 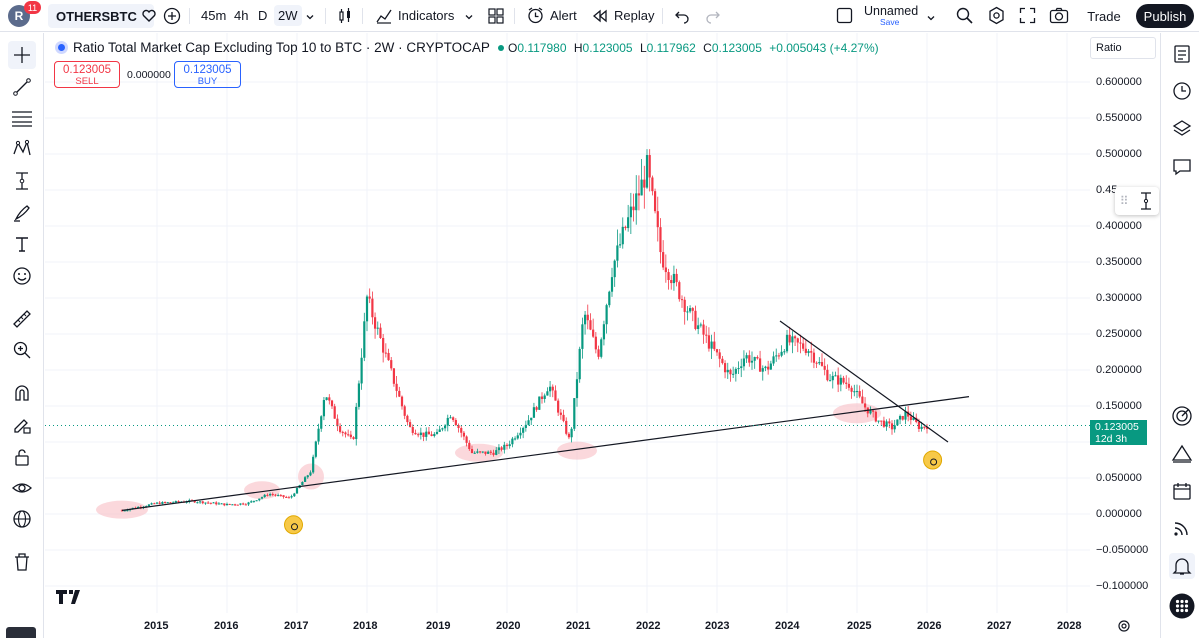 What do you see at coordinates (682, 18) in the screenshot?
I see `undo-icon` at bounding box center [682, 18].